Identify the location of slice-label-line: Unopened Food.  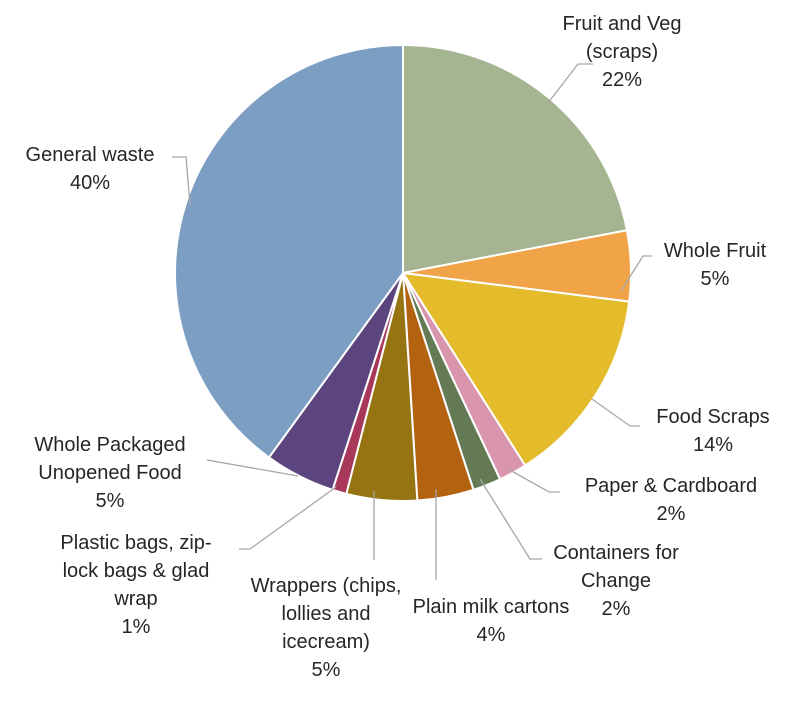
(109, 473).